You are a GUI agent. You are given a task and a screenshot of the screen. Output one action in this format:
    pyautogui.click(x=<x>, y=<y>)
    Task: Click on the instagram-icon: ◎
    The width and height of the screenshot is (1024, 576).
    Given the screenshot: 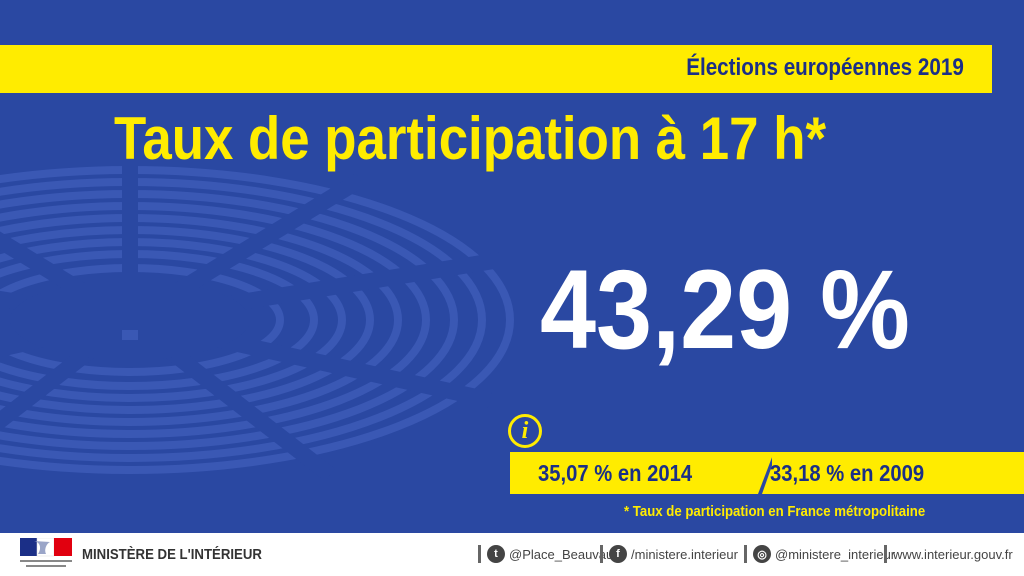 What is the action you would take?
    pyautogui.click(x=762, y=554)
    